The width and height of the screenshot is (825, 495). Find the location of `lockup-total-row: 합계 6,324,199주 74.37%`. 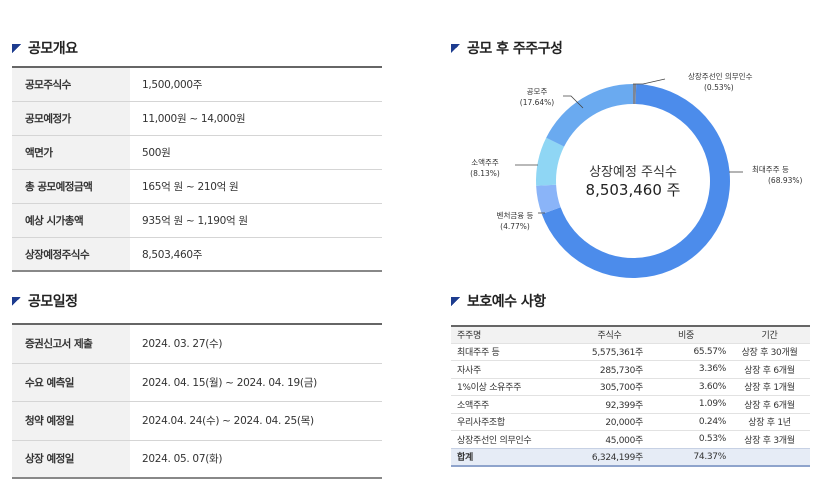

lockup-total-row: 합계 6,324,199주 74.37% is located at coordinates (630, 457).